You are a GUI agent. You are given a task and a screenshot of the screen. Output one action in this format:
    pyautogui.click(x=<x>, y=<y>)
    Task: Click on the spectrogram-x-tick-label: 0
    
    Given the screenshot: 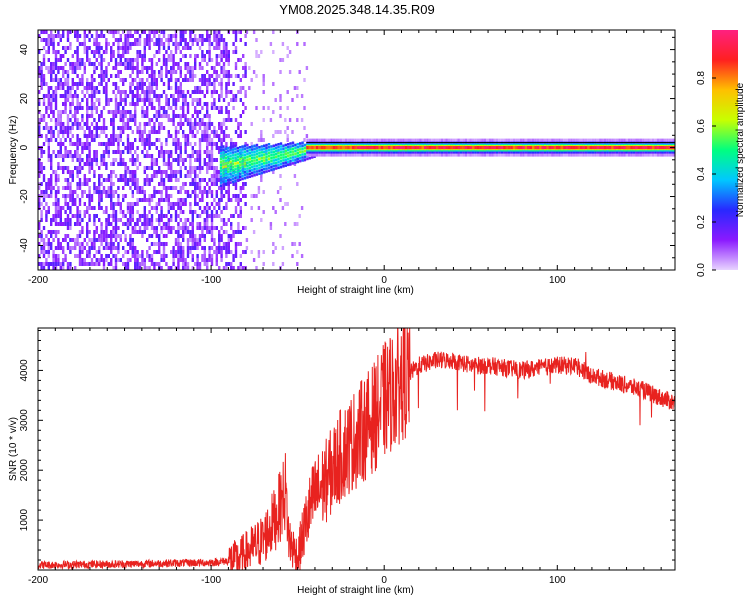 What is the action you would take?
    pyautogui.click(x=384, y=280)
    